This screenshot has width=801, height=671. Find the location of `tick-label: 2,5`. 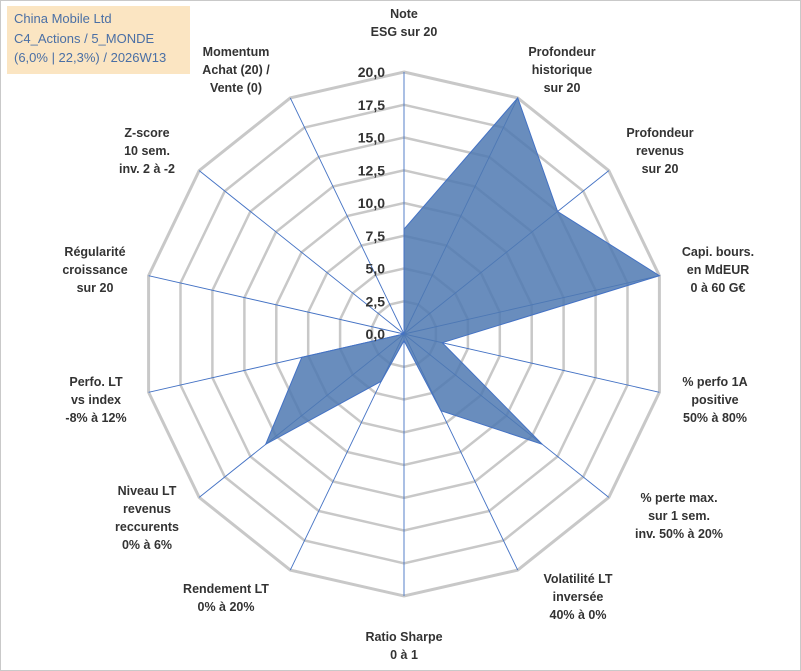

tick-label: 2,5 is located at coordinates (376, 301).